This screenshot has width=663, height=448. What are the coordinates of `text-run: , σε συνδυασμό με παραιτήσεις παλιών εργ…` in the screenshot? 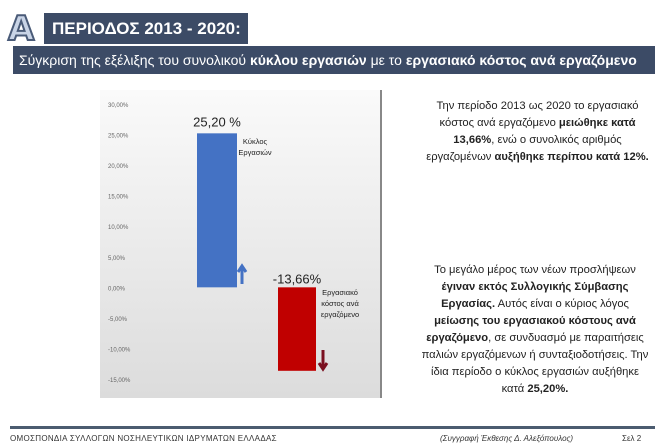 It's located at (535, 363).